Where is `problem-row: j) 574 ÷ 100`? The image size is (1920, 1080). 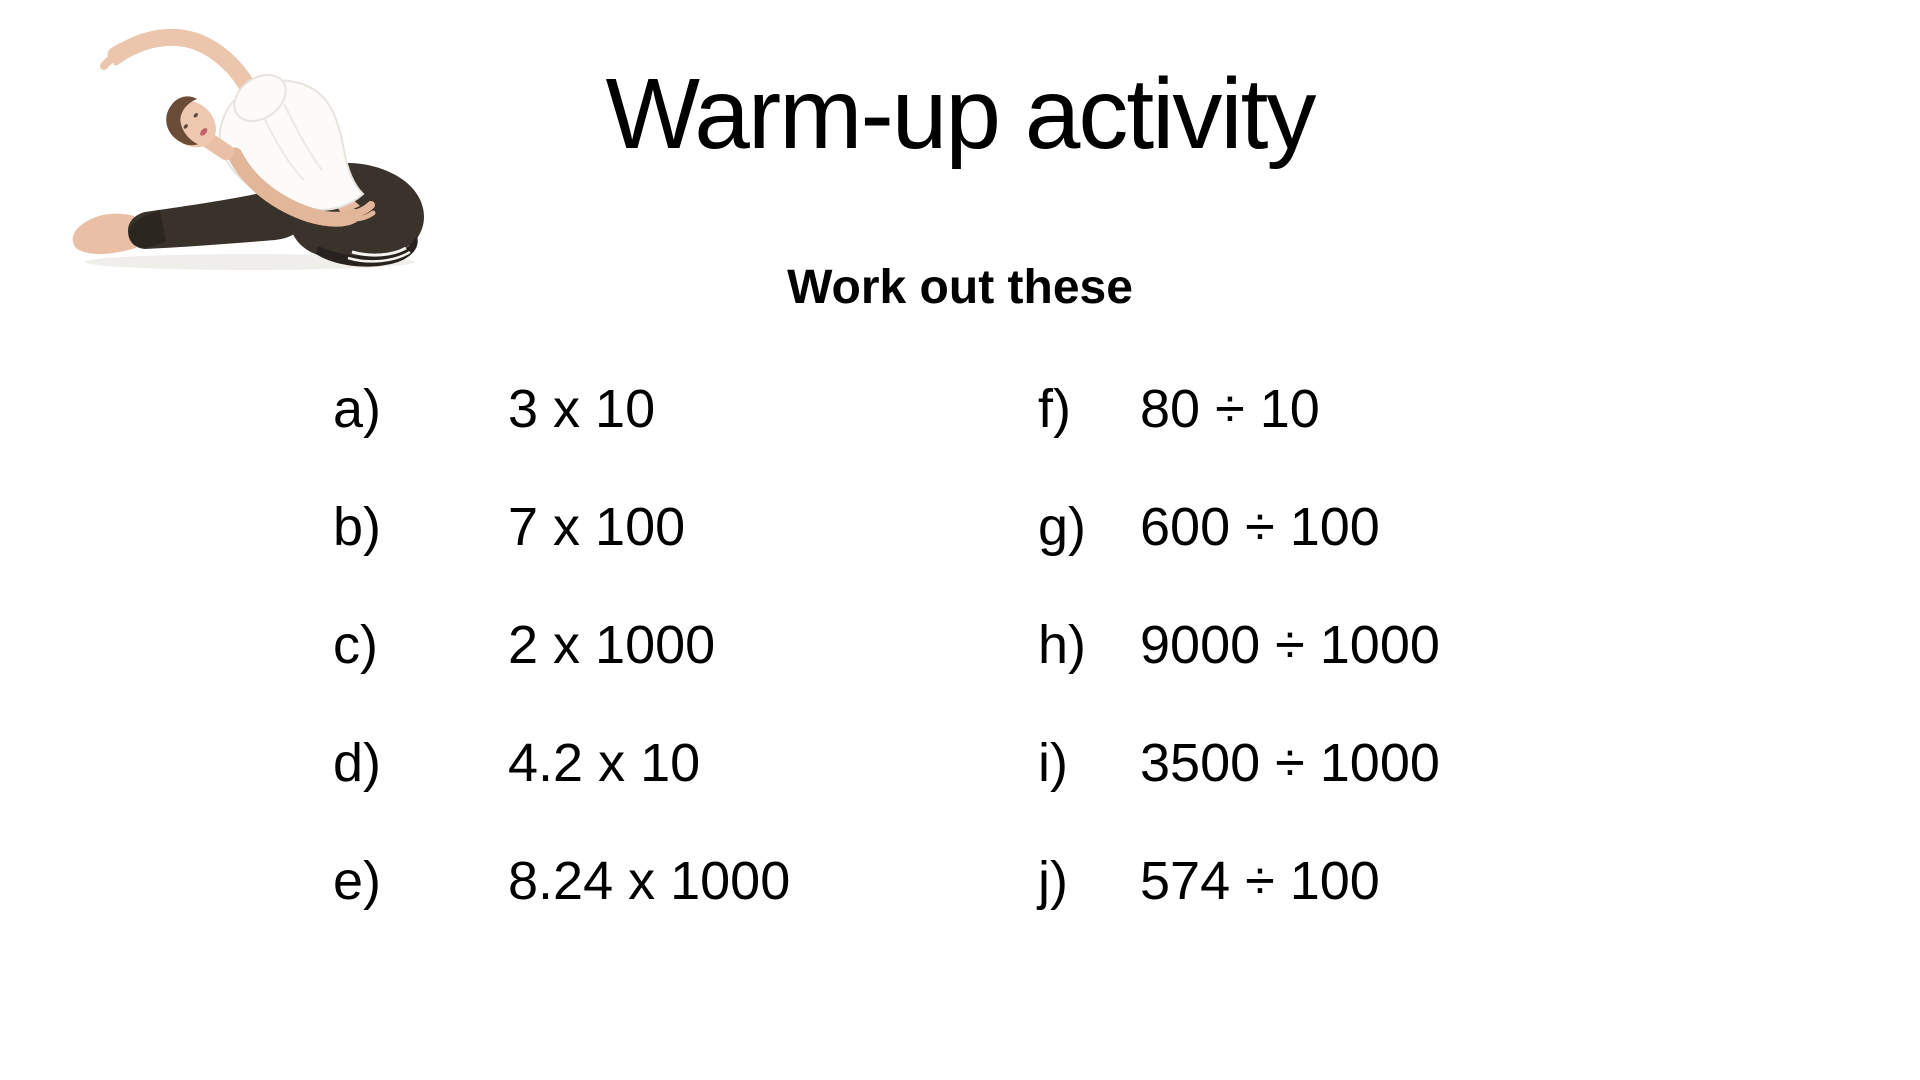
problem-row: j) 574 ÷ 100 is located at coordinates (1239, 881).